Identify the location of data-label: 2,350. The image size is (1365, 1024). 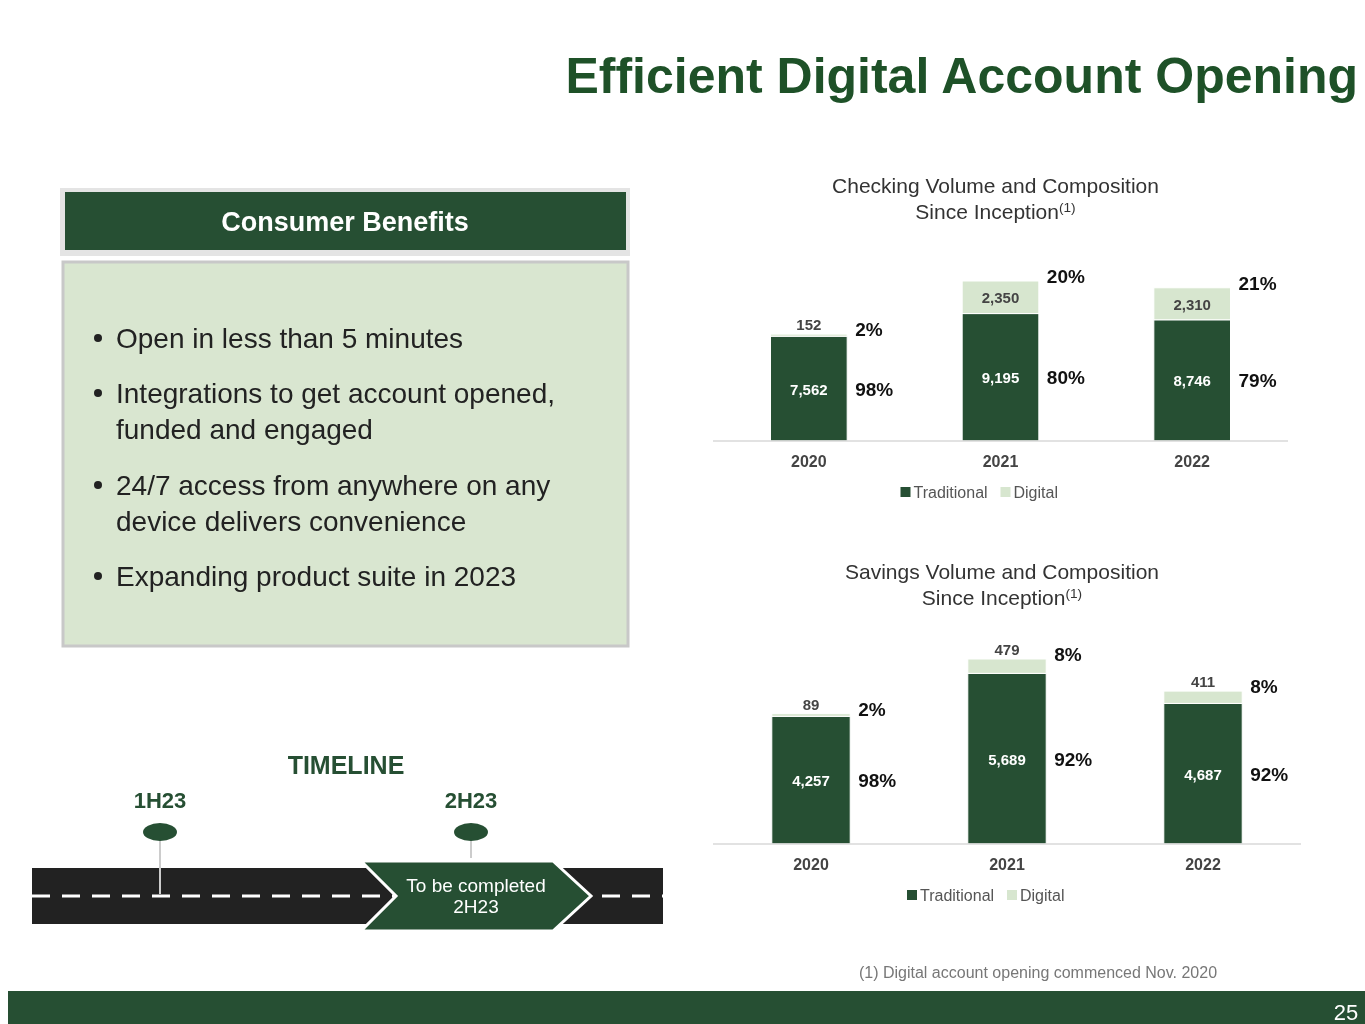
(1000, 298).